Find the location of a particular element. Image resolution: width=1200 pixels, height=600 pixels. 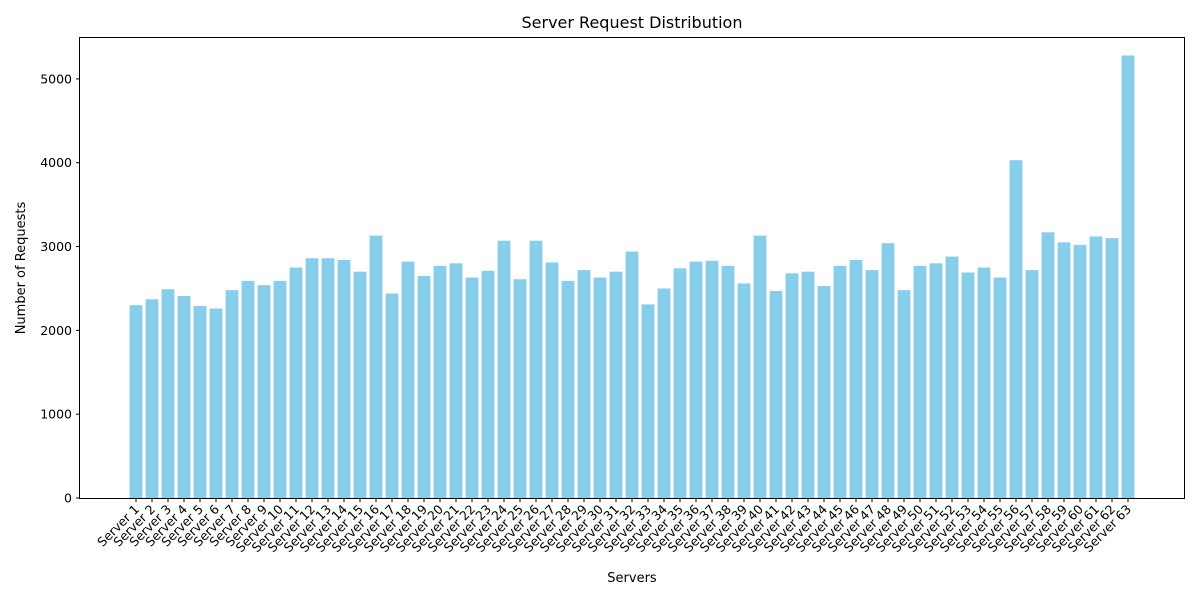

y-tick-label: 0 is located at coordinates (68, 498).